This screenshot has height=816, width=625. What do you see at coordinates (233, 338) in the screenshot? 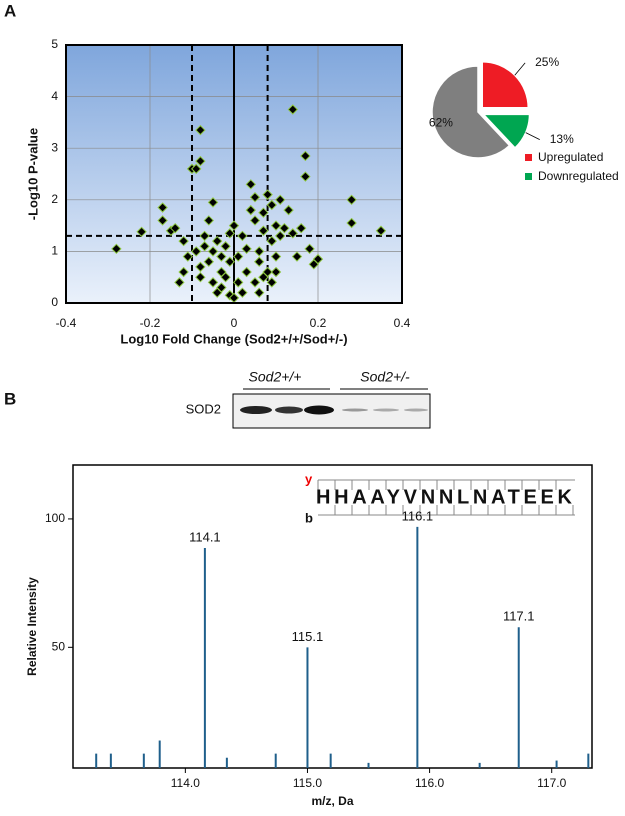
I see `x-axis-title: Log10 Fold Change (Sod2+/+/Sod+/-)` at bounding box center [233, 338].